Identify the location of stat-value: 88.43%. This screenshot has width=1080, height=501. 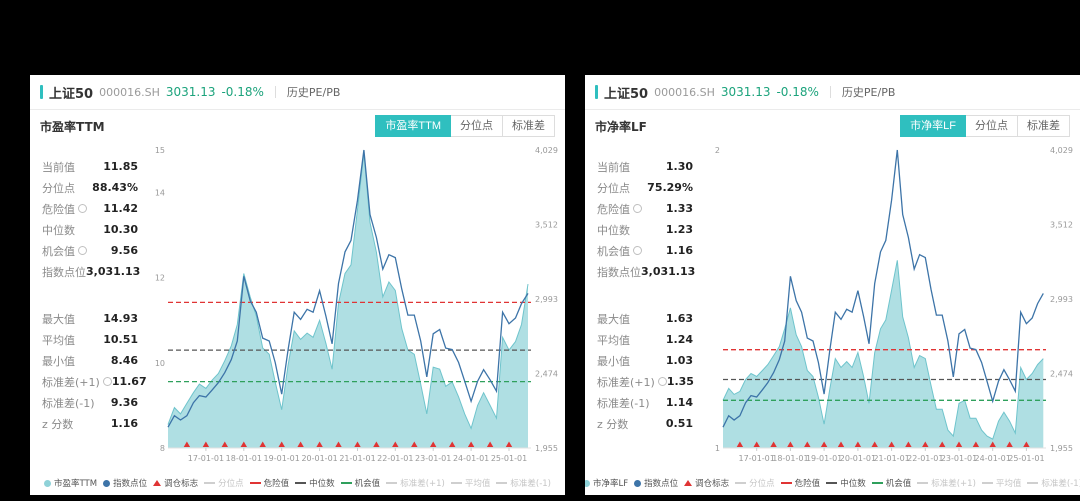
(115, 187).